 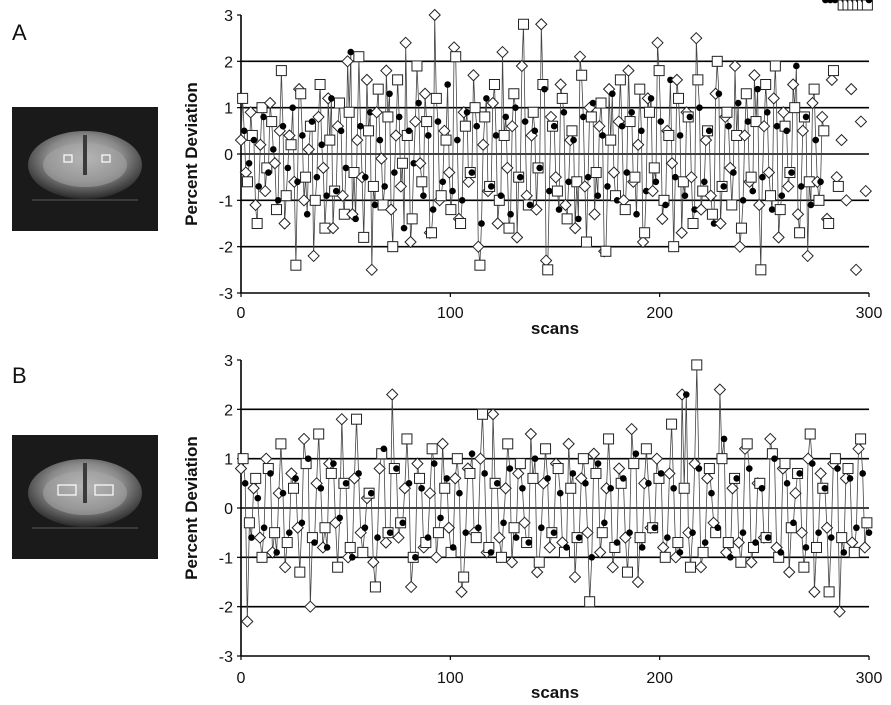 What do you see at coordinates (226, 248) in the screenshot?
I see `y-tick-label: -2` at bounding box center [226, 248].